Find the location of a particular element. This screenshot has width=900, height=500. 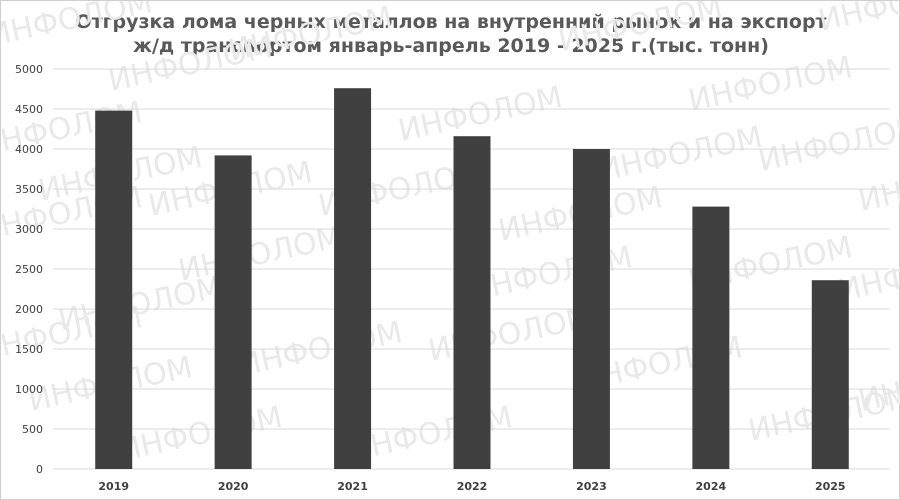

bar-2022 is located at coordinates (472, 302).